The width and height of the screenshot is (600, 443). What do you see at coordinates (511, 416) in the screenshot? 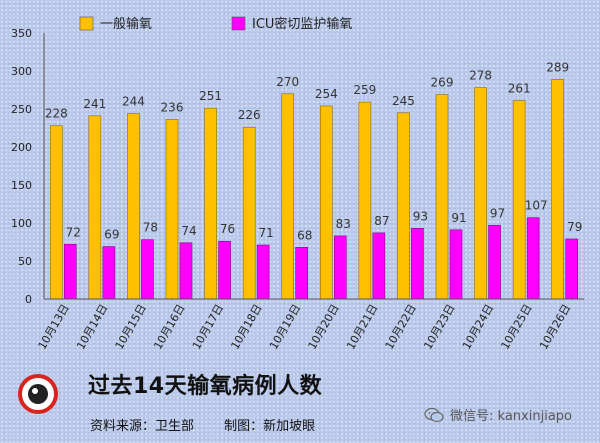
I see `wechat-text: 微信号: kanxinjiapo` at bounding box center [511, 416].